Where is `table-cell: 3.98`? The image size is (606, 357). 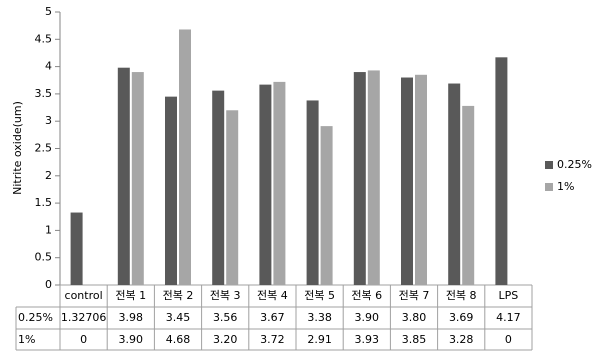 table-cell: 3.98 is located at coordinates (131, 317).